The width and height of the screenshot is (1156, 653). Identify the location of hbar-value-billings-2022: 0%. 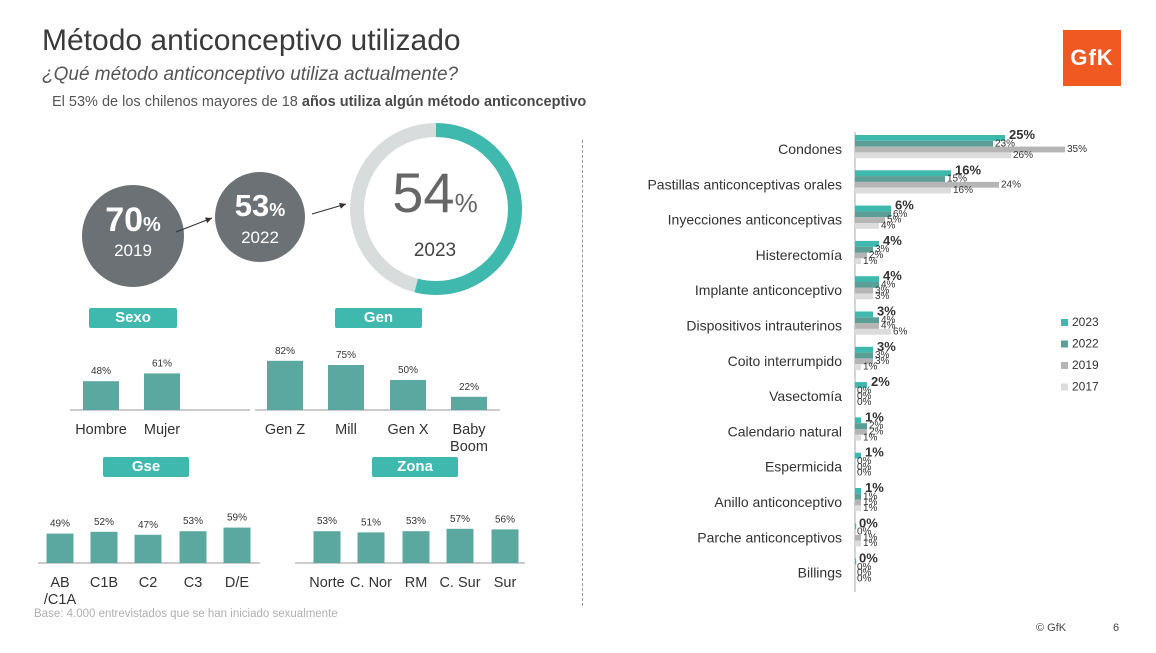
(864, 567).